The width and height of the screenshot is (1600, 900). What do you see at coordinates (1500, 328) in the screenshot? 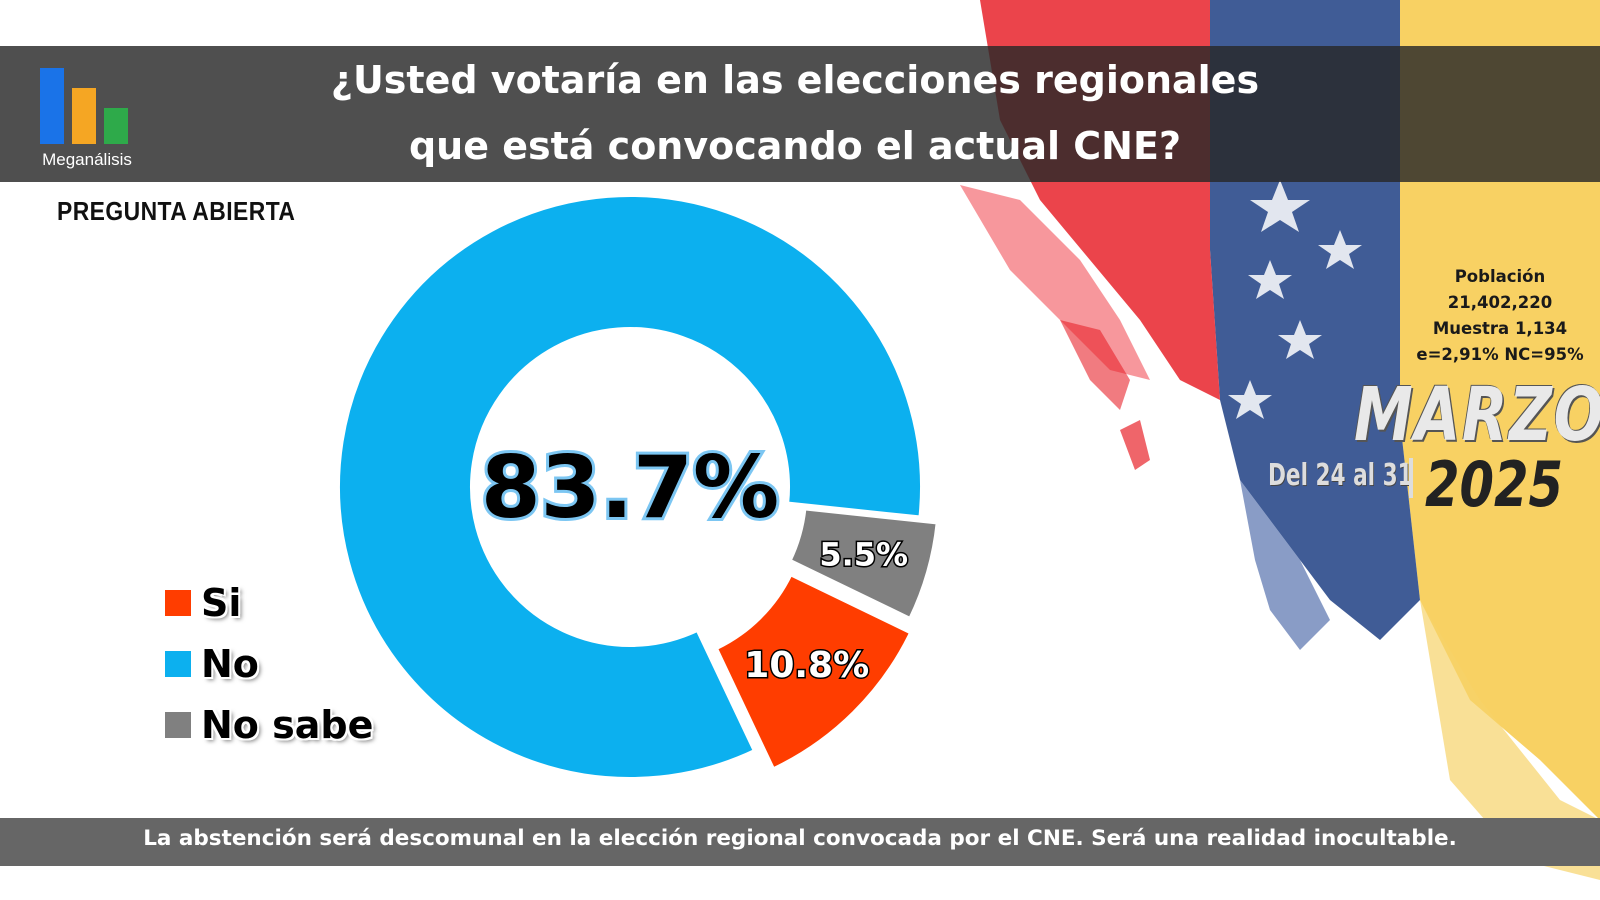
I see `muestra-text: Muestra 1,134` at bounding box center [1500, 328].